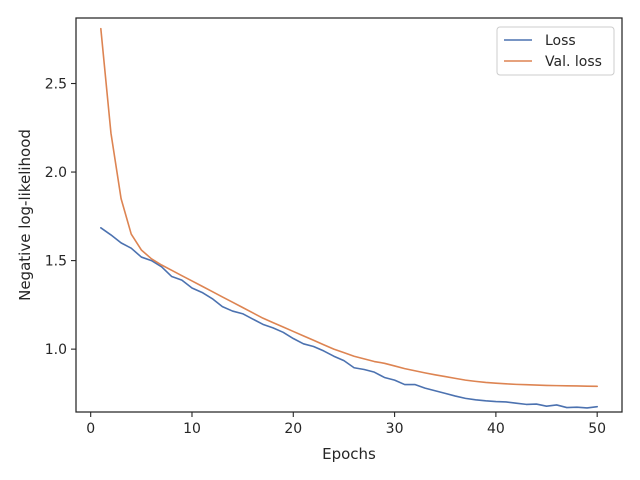 Image resolution: width=640 pixels, height=480 pixels. Describe the element at coordinates (349, 454) in the screenshot. I see `x-axis-title: Epochs` at that location.